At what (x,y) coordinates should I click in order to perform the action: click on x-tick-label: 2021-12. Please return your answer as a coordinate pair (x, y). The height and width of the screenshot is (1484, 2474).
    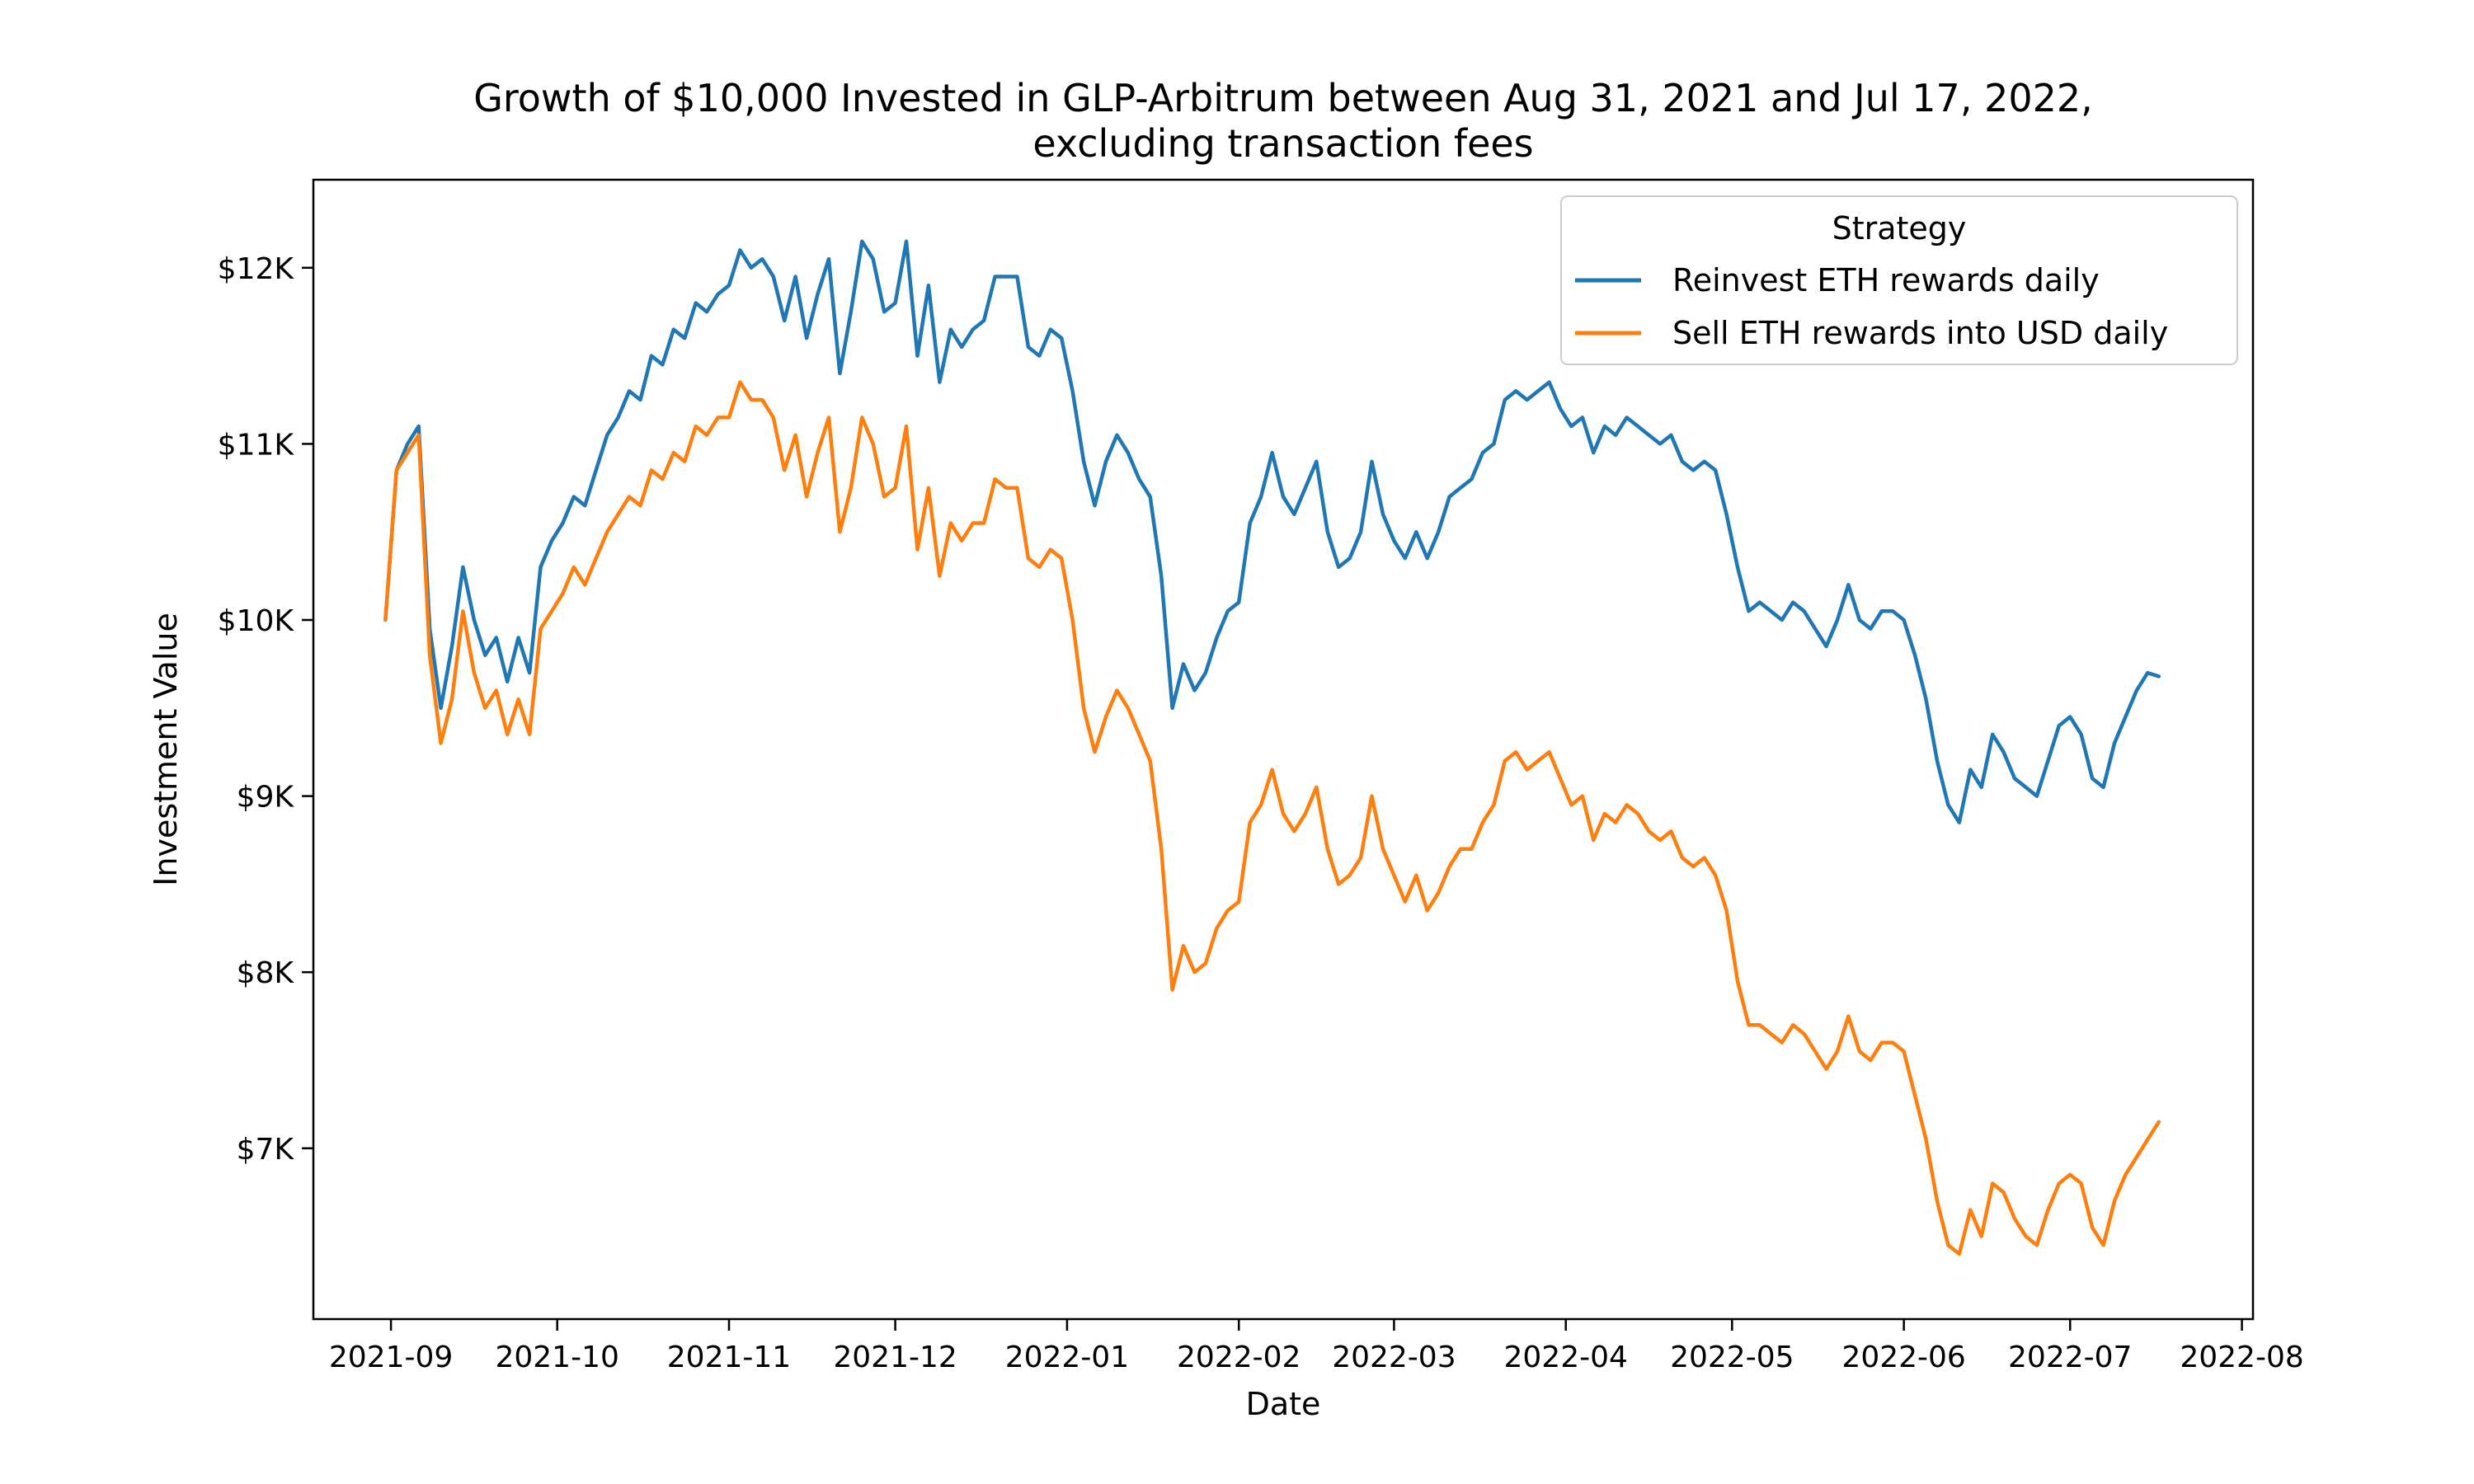
    Looking at the image, I should click on (895, 1357).